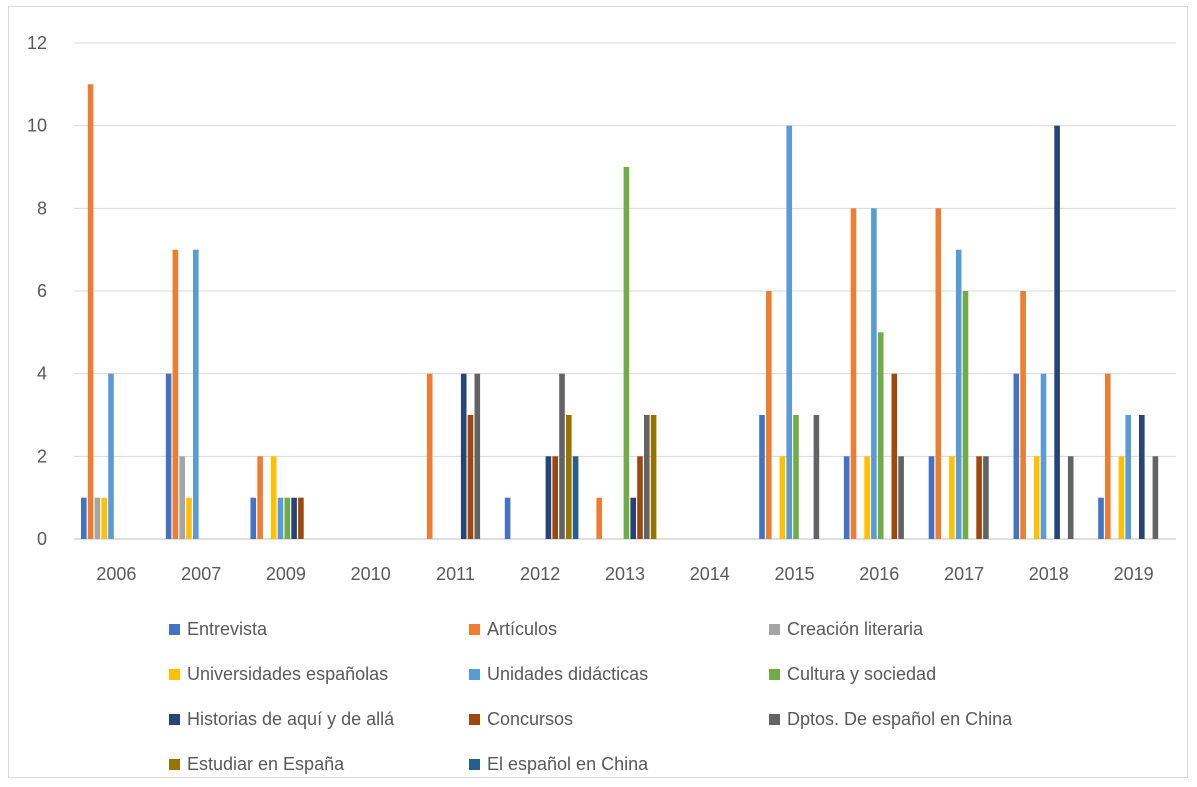  Describe the element at coordinates (42, 456) in the screenshot. I see `y-tick-label: 2` at that location.